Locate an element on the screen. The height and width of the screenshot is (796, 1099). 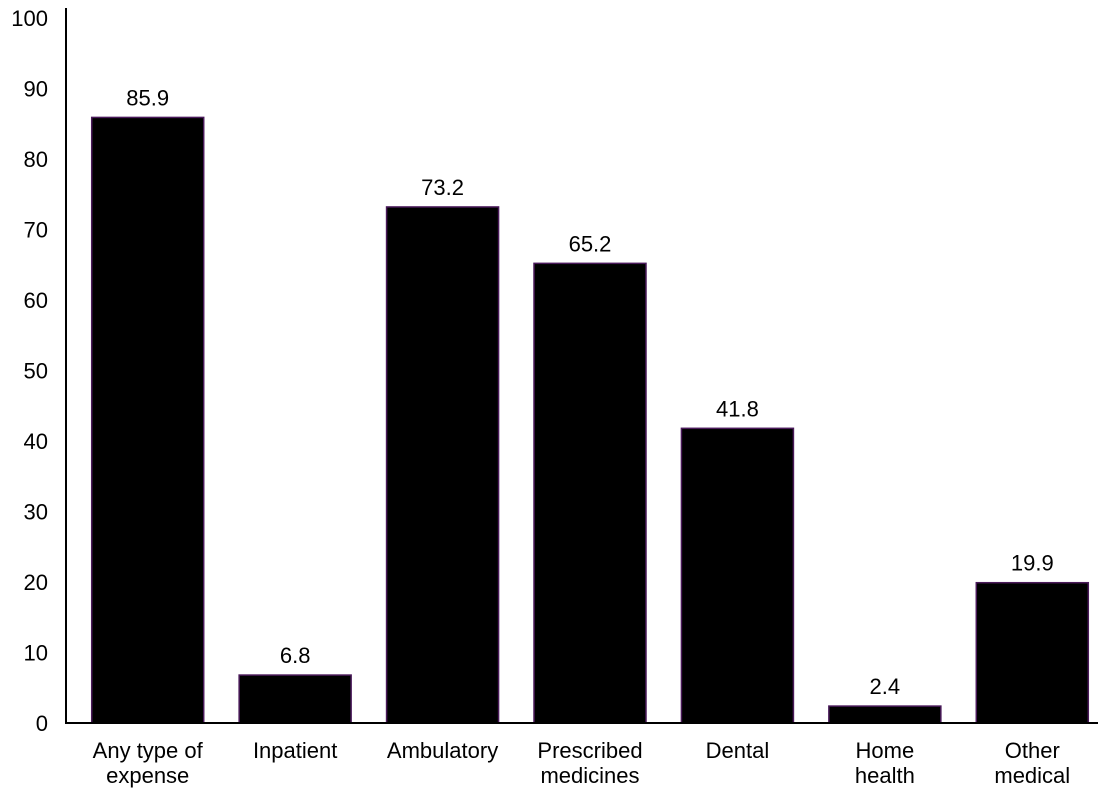
y-axis: 0 10 20 30 40 50 60 70 80 90 100 is located at coordinates (39, 371).